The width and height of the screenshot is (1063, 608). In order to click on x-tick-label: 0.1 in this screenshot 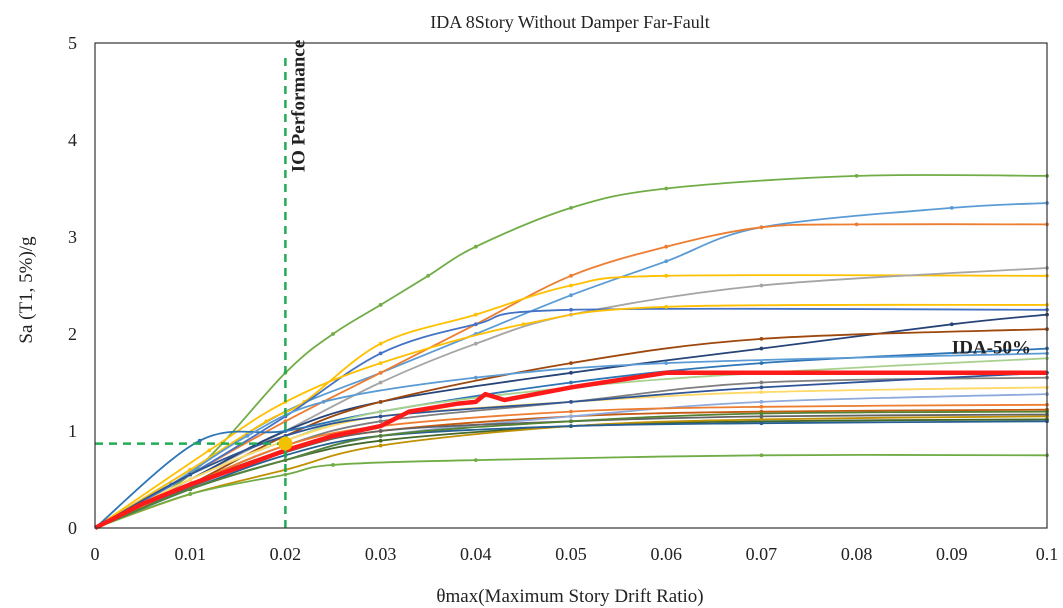, I will do `click(1047, 554)`.